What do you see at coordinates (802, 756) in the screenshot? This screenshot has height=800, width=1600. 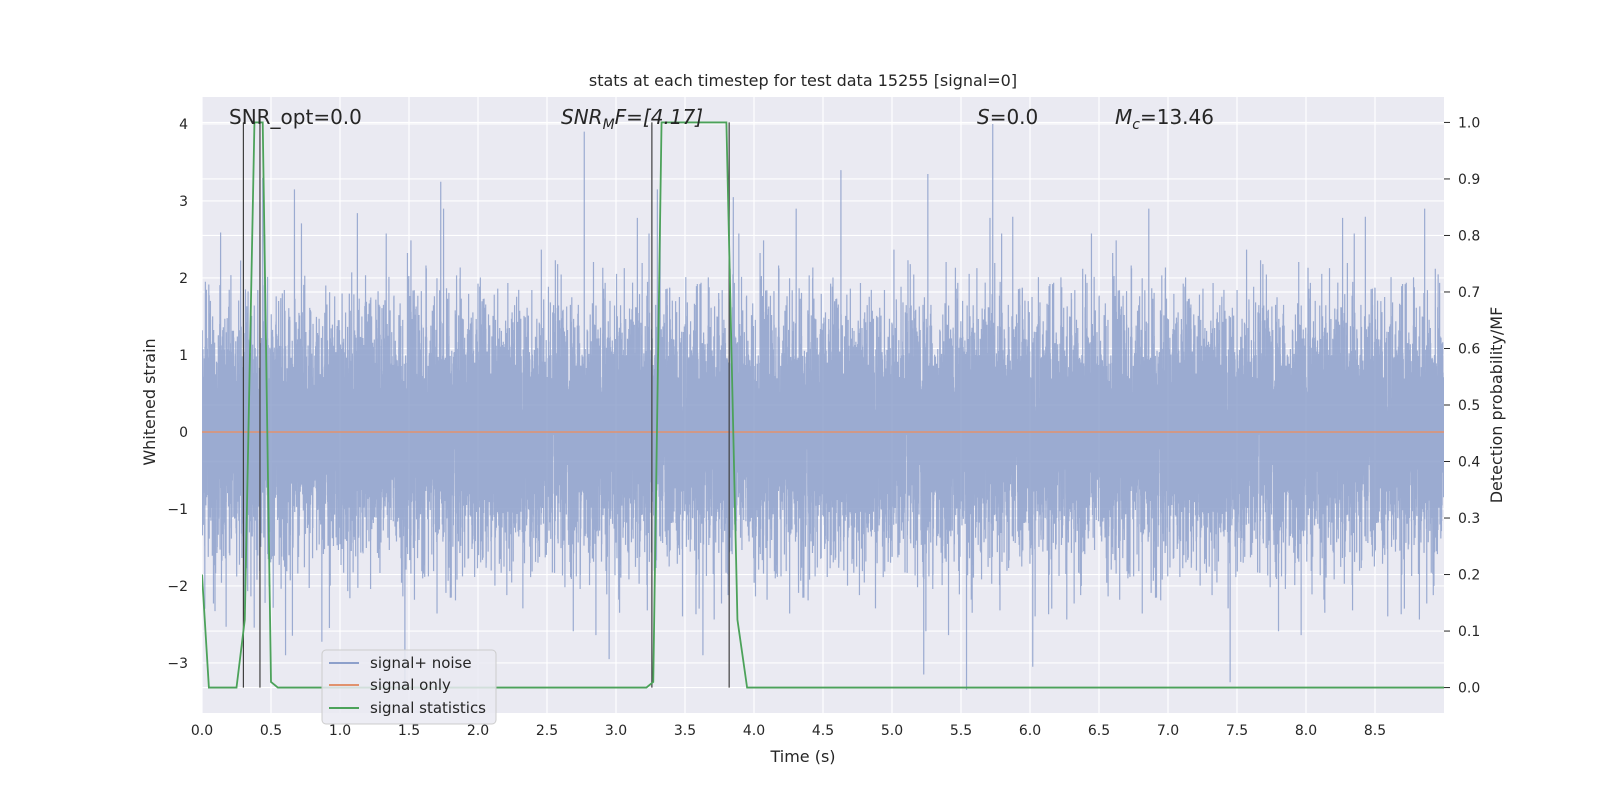 I see `x-axis-label: Time (s)` at bounding box center [802, 756].